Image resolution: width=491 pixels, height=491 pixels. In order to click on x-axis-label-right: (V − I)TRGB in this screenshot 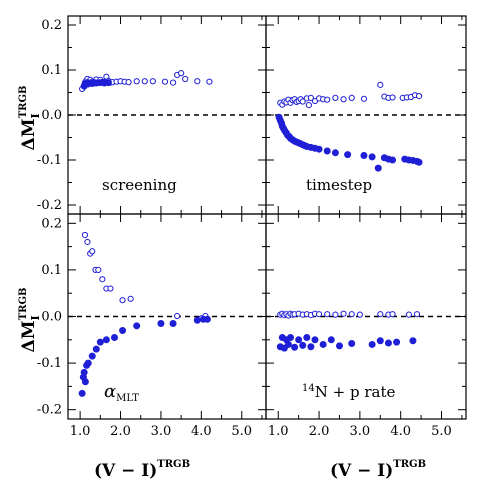, I will do `click(378, 470)`.